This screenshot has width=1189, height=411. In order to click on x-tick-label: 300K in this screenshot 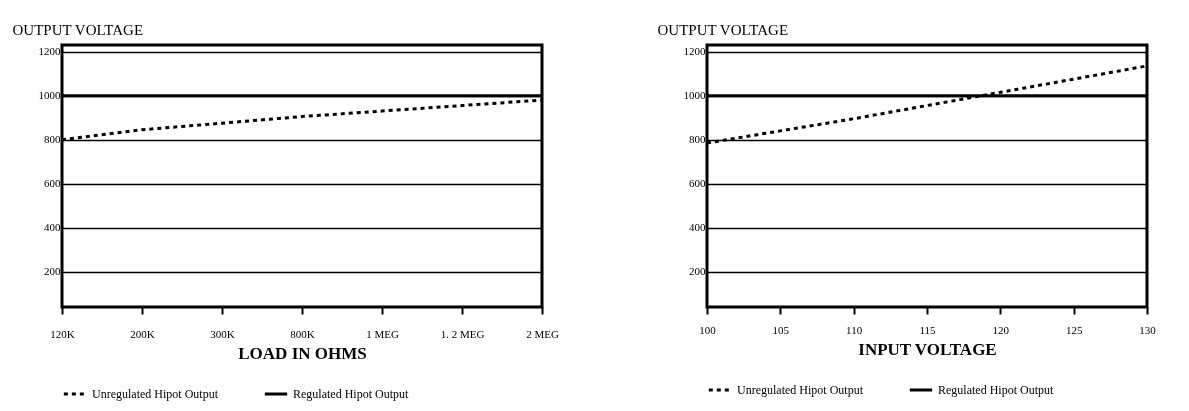, I will do `click(222, 333)`.